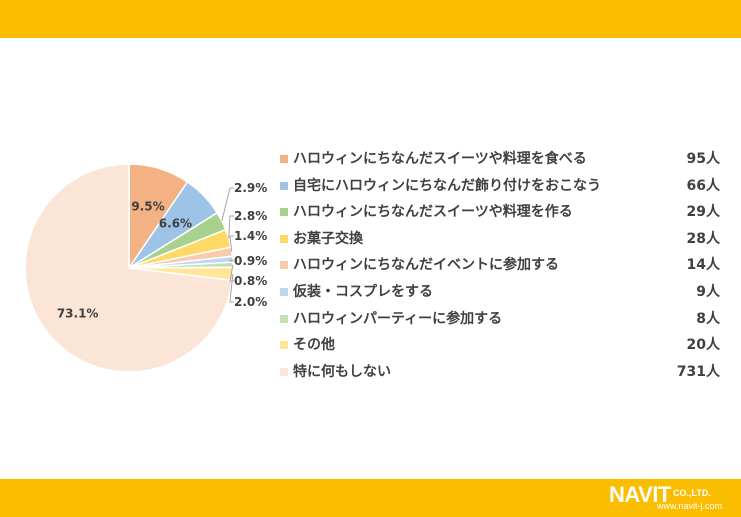  I want to click on legend-item: ハロウィンにちなんだイベントに参加する 14人, so click(500, 267).